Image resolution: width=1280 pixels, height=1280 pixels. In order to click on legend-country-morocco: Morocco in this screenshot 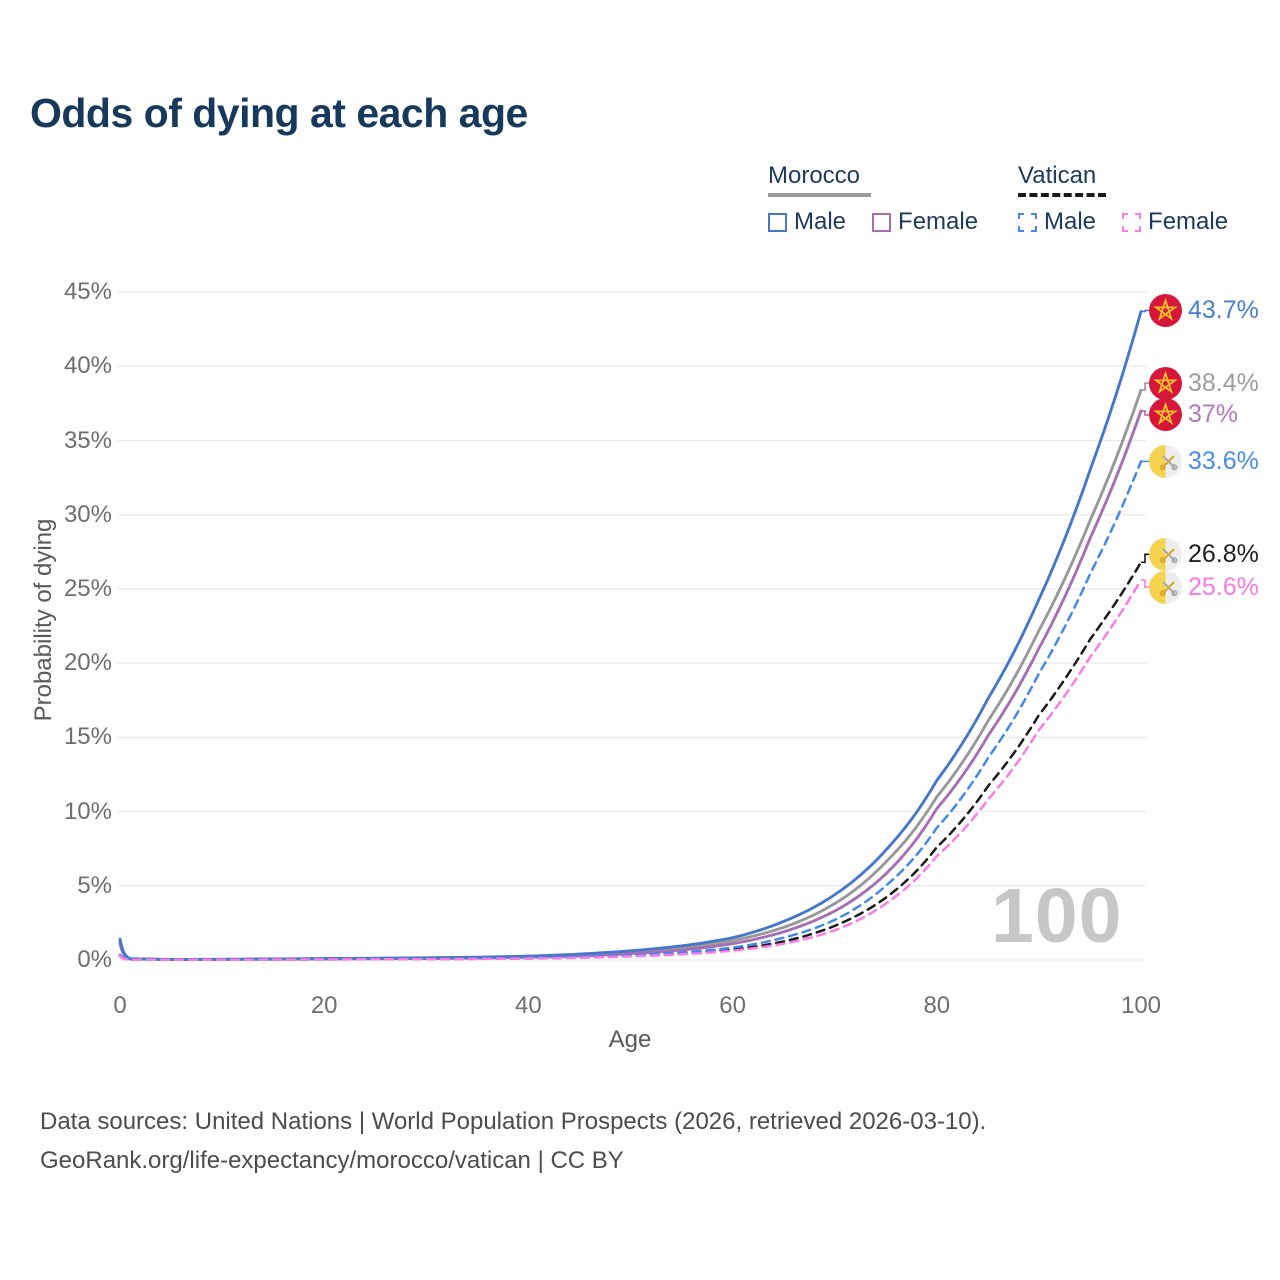, I will do `click(814, 175)`.